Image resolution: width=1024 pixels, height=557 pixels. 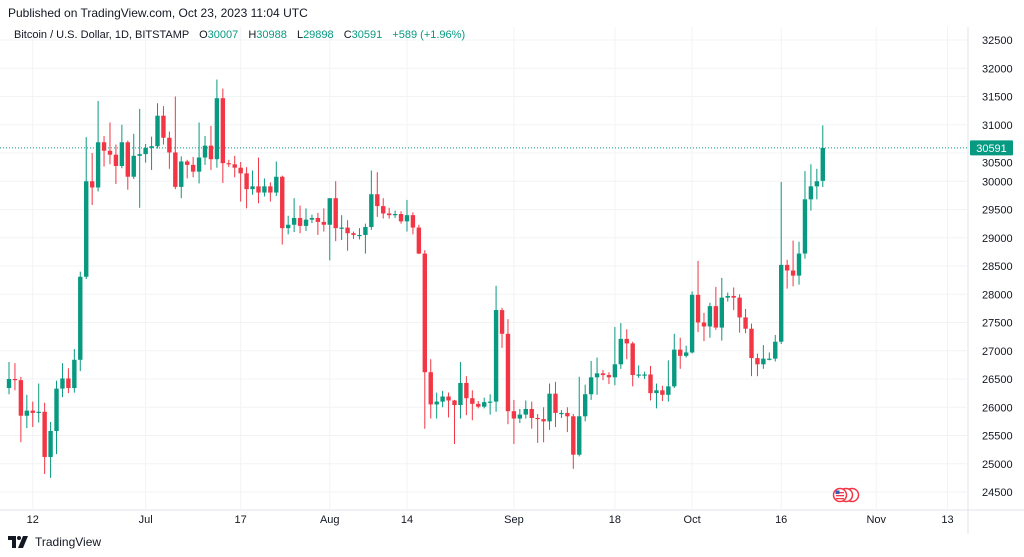 I want to click on economic-events-icon, so click(x=846, y=495).